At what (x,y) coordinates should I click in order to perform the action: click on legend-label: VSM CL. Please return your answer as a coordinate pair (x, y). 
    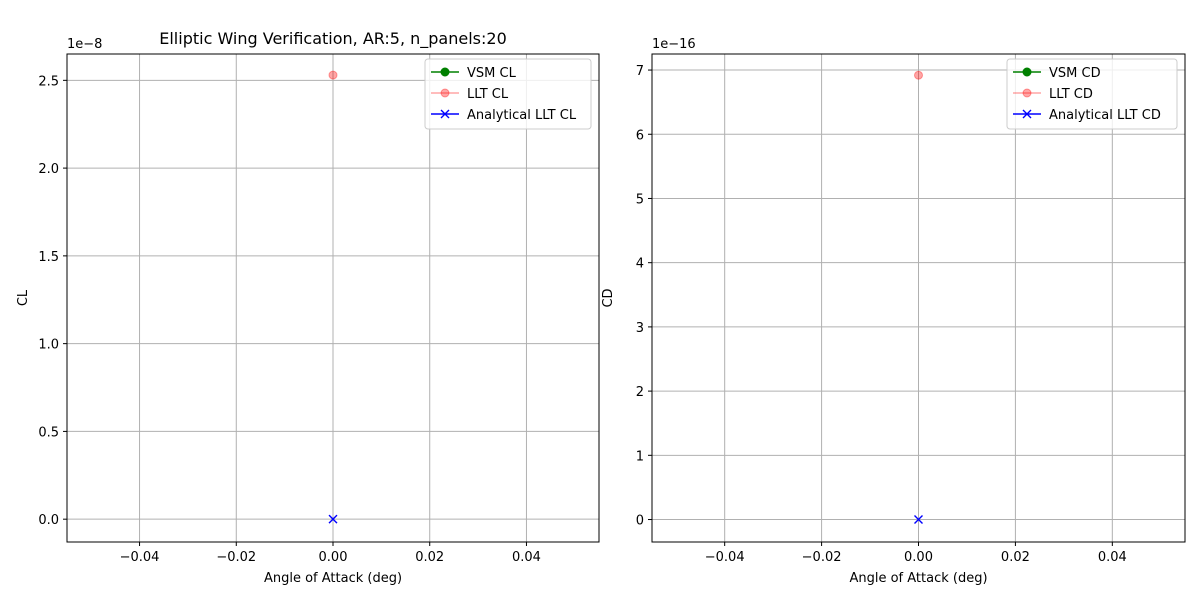
    Looking at the image, I should click on (492, 73).